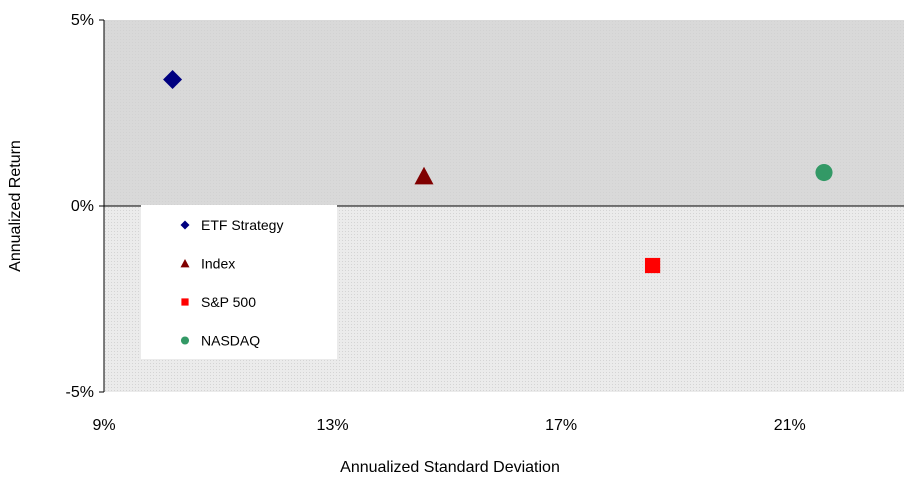 The height and width of the screenshot is (478, 906). I want to click on data-point-triangle, so click(424, 175).